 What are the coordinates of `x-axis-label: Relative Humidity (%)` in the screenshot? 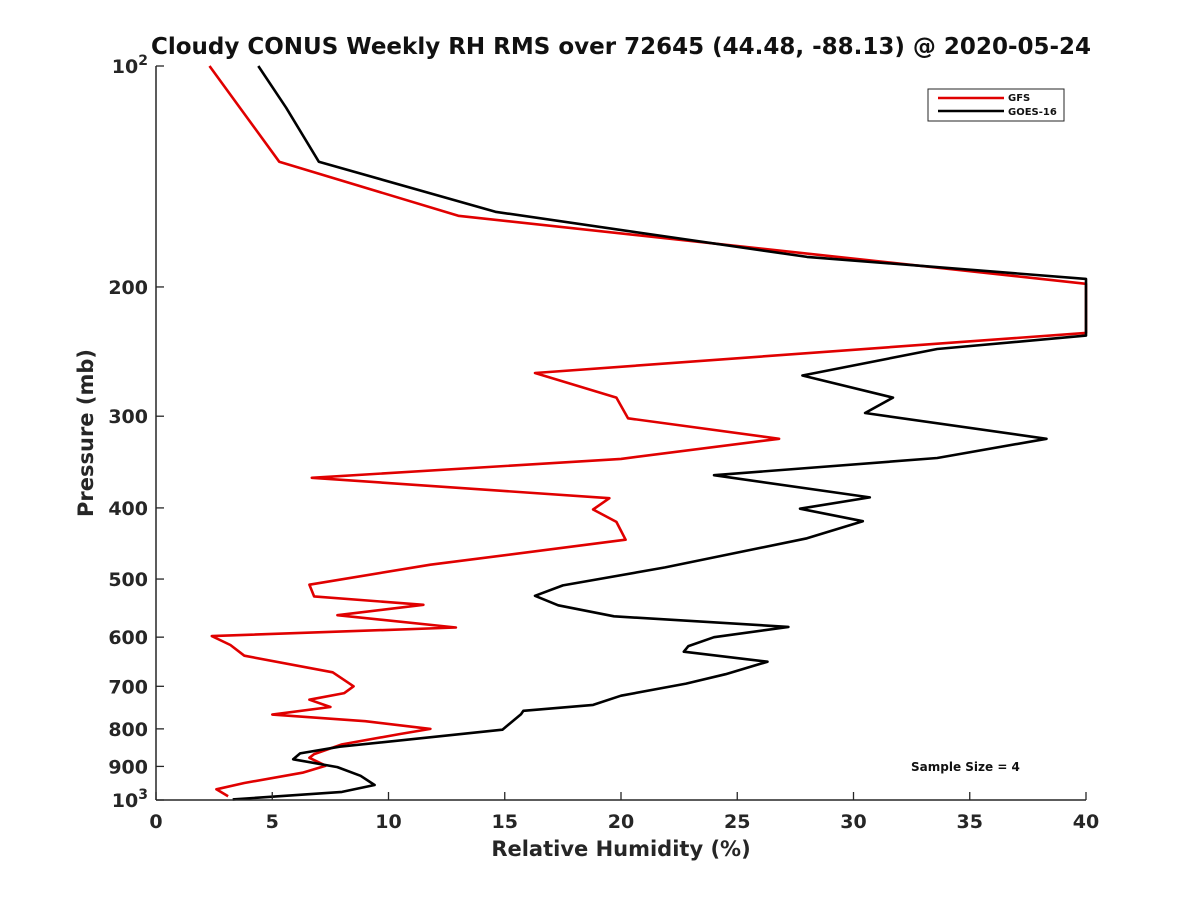 It's located at (620, 849).